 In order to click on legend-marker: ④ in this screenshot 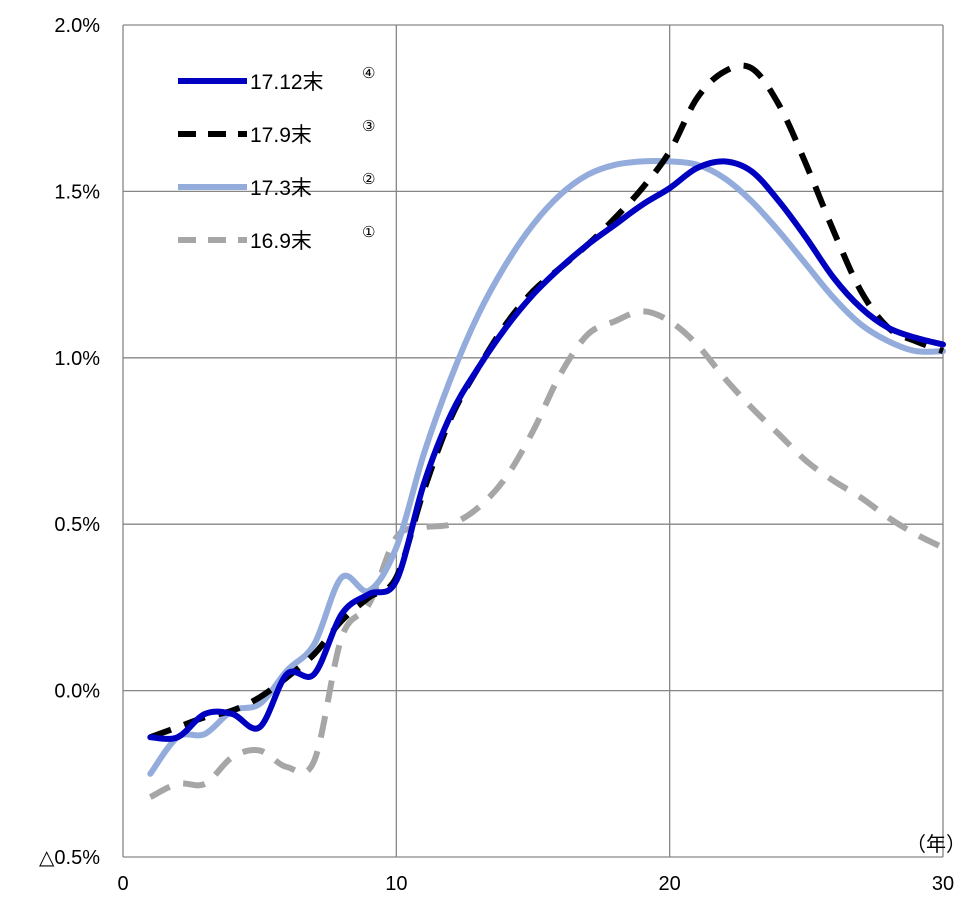, I will do `click(368, 73)`.